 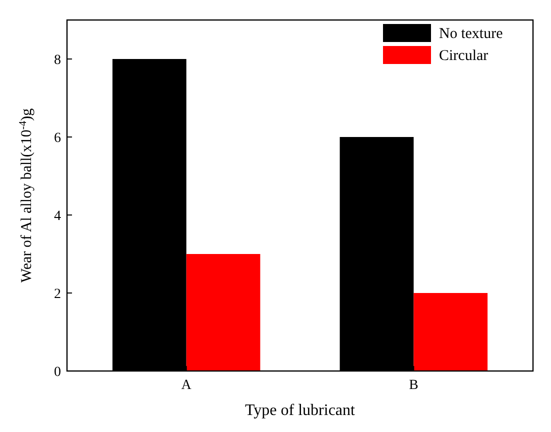 What do you see at coordinates (57, 294) in the screenshot?
I see `y-tick-label: 2` at bounding box center [57, 294].